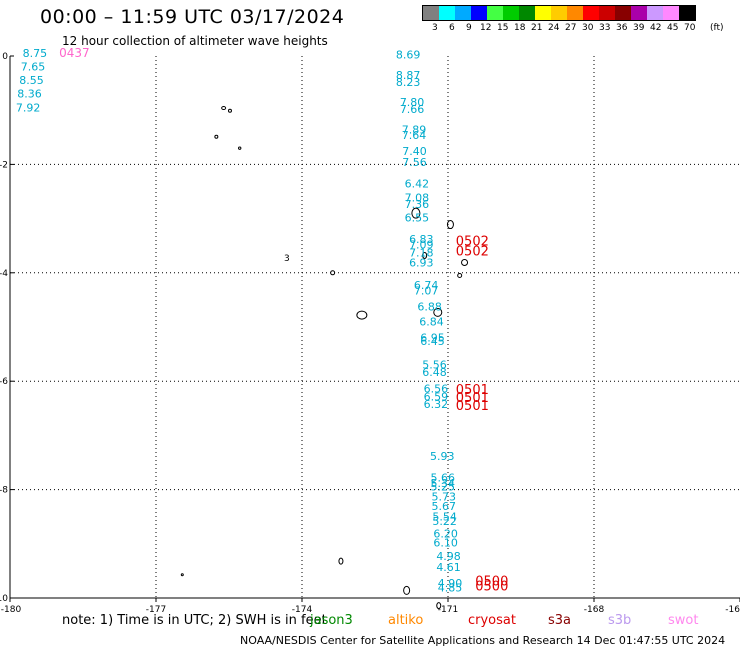 This screenshot has height=650, width=740. What do you see at coordinates (421, 262) in the screenshot?
I see `wave-height-label: 6.93` at bounding box center [421, 262].